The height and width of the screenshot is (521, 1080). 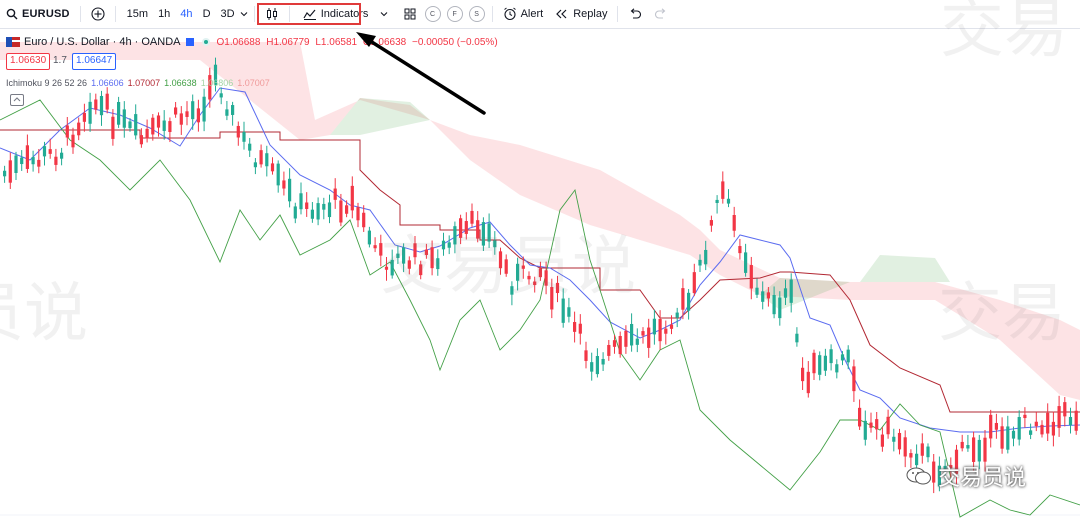 I want to click on chart-type-button, so click(x=272, y=14).